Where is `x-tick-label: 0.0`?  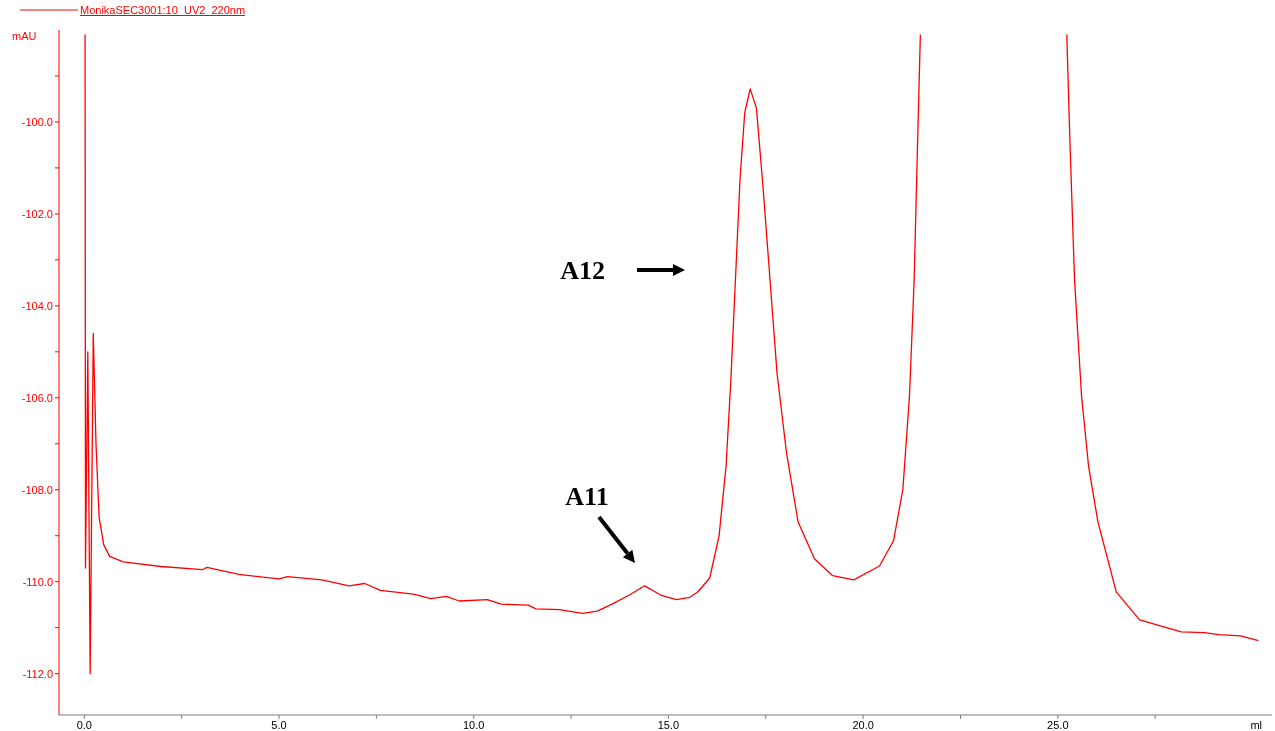
x-tick-label: 0.0 is located at coordinates (84, 724).